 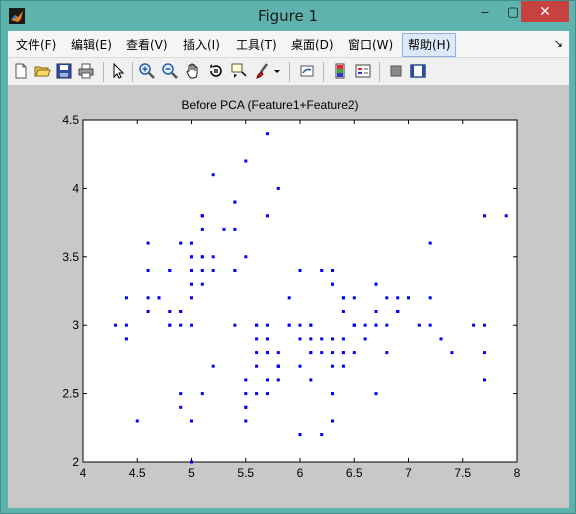 I want to click on x-tick-label: 7, so click(x=408, y=473).